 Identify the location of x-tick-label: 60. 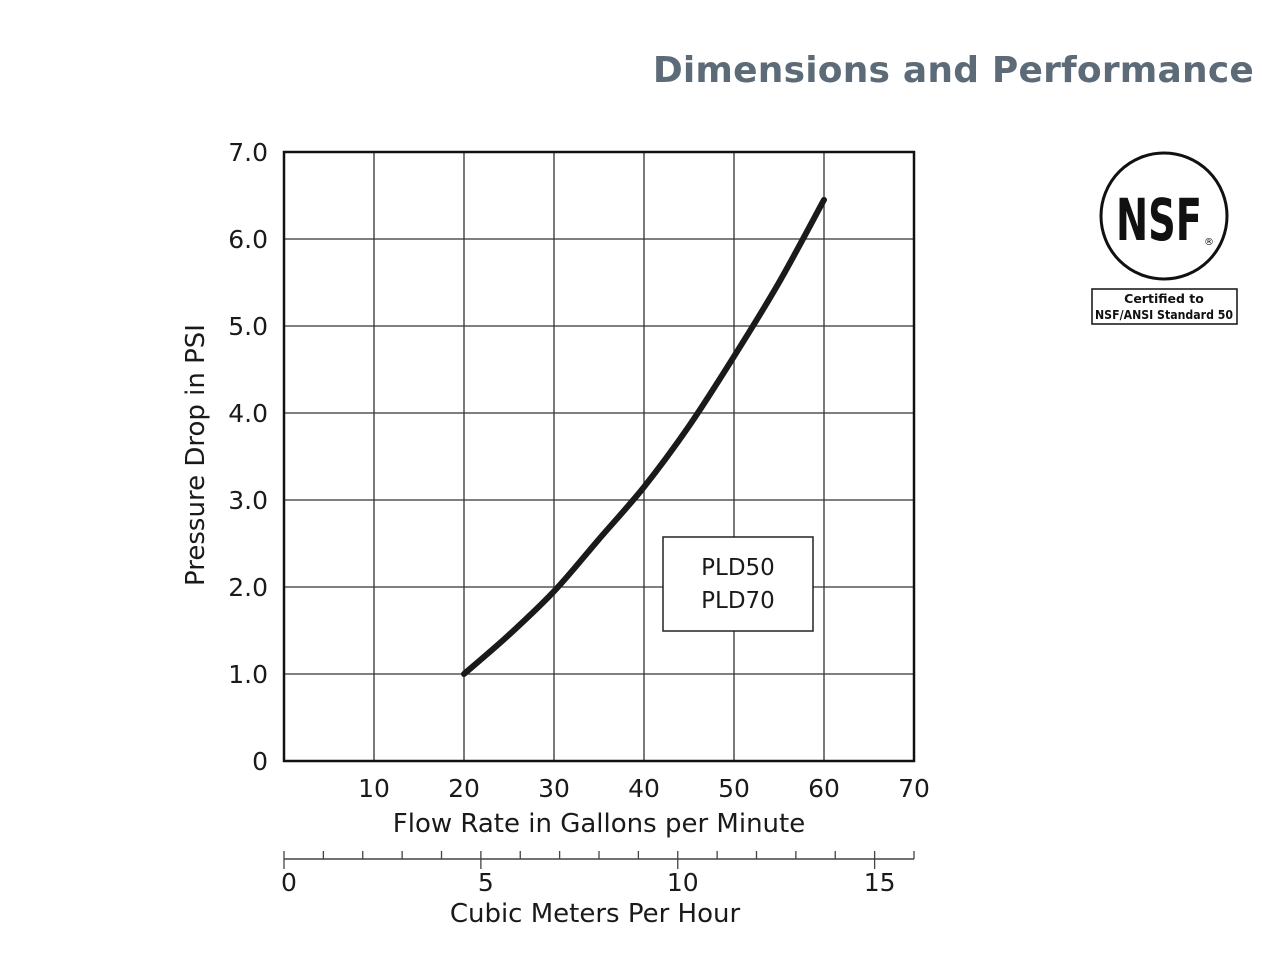
(824, 788).